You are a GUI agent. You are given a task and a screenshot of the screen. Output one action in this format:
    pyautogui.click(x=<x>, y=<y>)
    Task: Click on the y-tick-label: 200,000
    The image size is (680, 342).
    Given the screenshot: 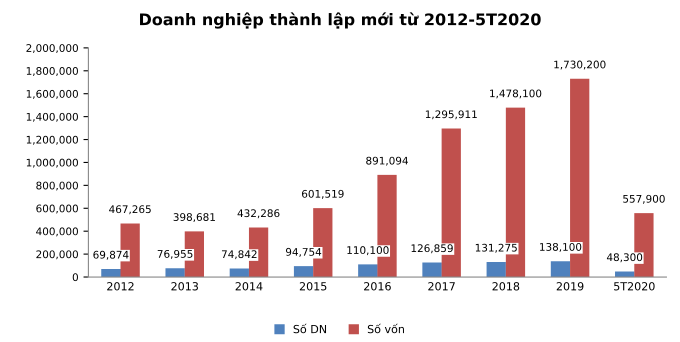 What is the action you would take?
    pyautogui.click(x=57, y=255)
    